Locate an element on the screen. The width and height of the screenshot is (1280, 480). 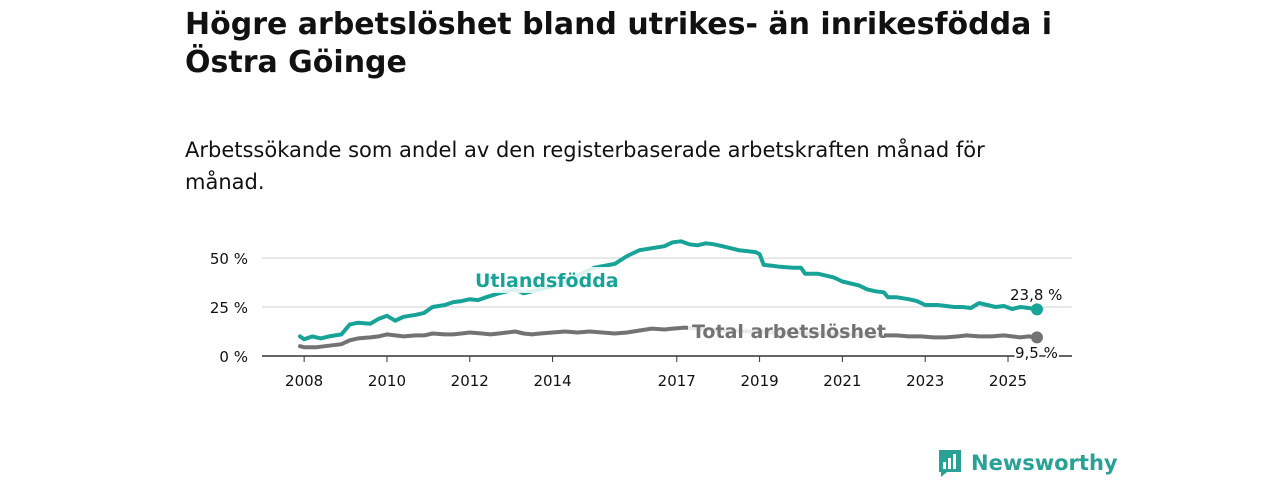
series-end-marker-total is located at coordinates (1037, 337).